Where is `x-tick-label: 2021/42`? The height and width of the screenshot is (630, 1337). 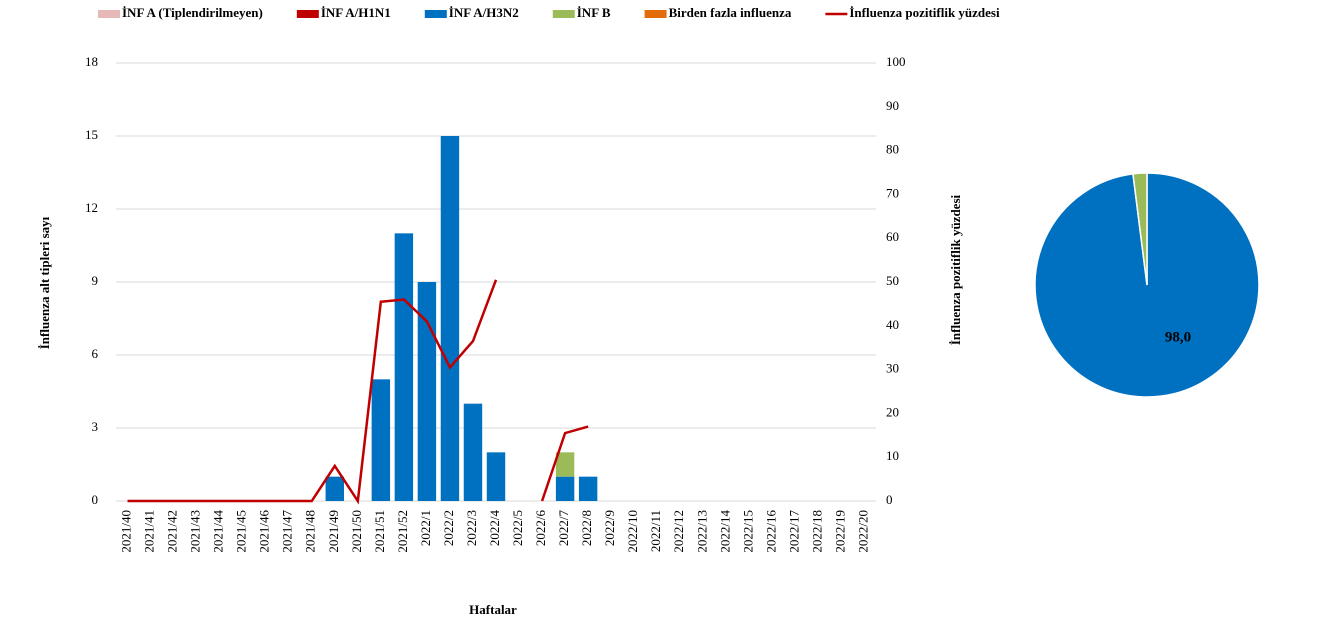
x-tick-label: 2021/42 is located at coordinates (172, 531).